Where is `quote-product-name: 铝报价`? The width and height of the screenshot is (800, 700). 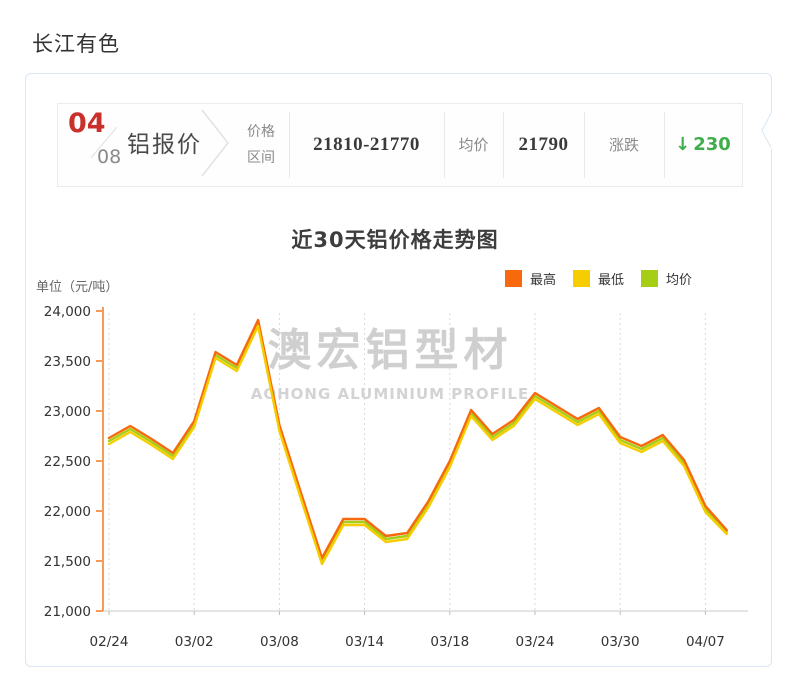
quote-product-name: 铝报价 is located at coordinates (164, 145).